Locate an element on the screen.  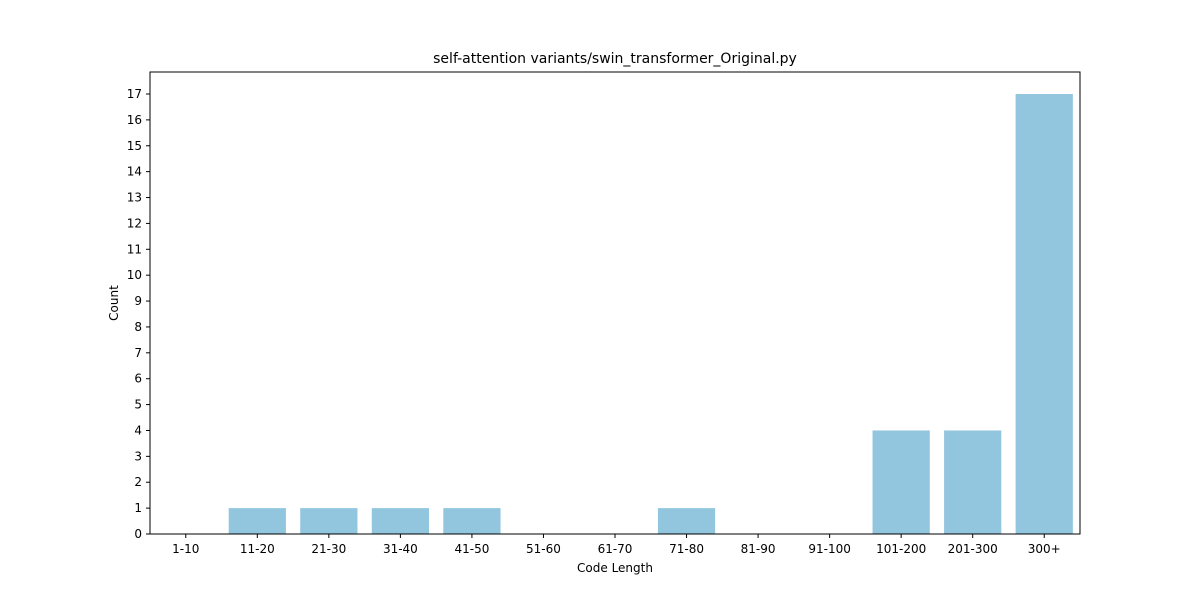
y-tick-label: 8 is located at coordinates (138, 327).